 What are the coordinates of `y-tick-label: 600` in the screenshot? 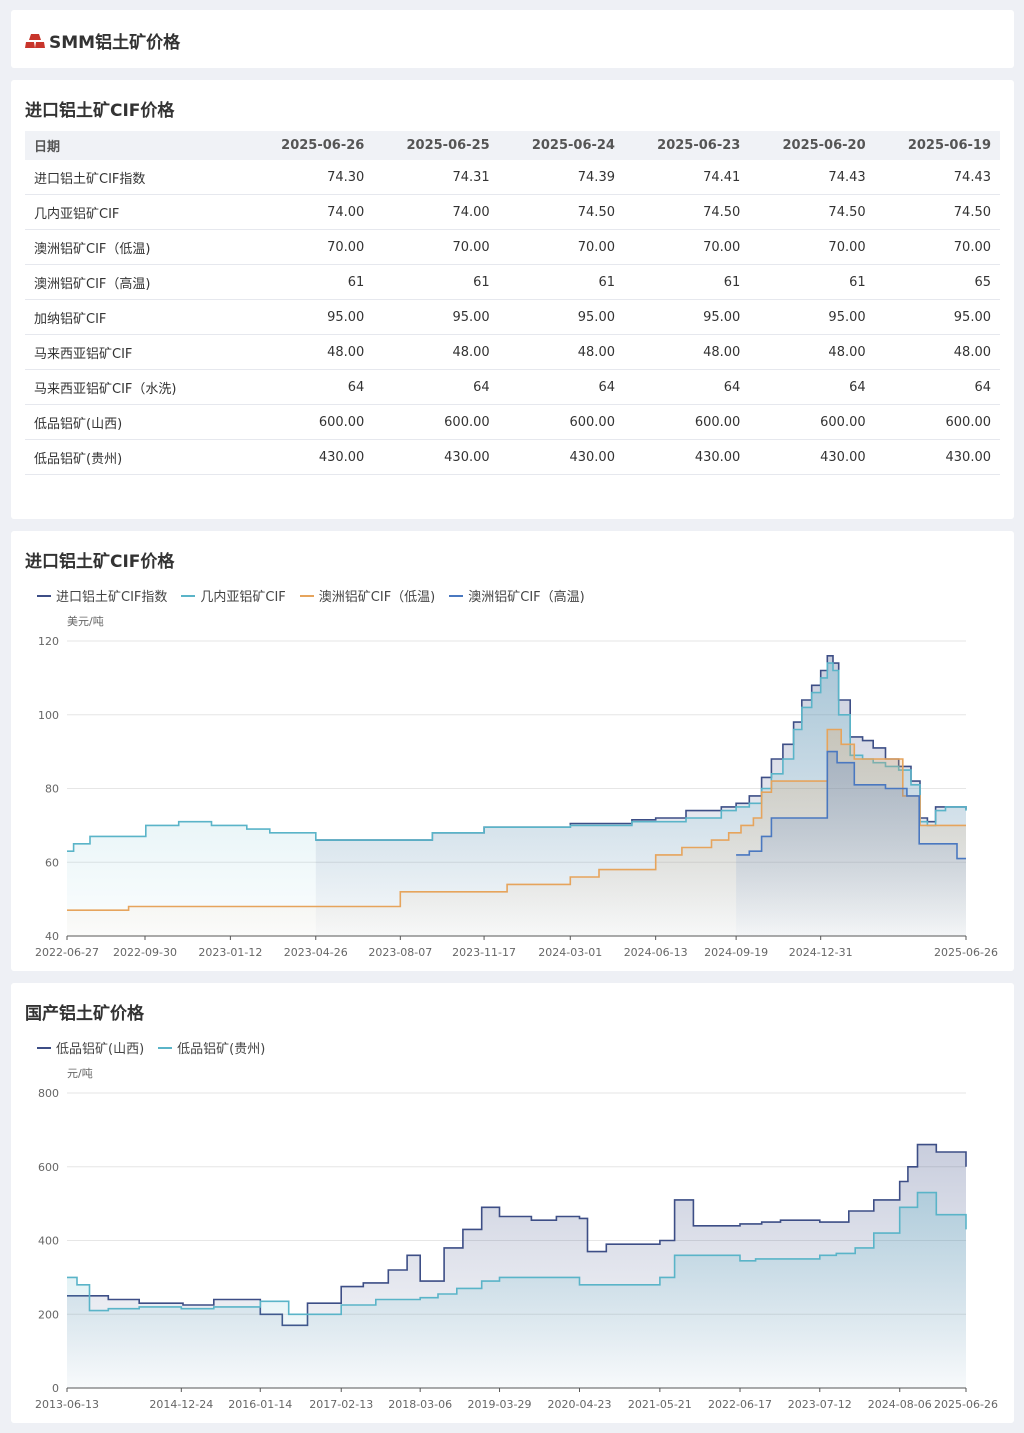 It's located at (48, 1167).